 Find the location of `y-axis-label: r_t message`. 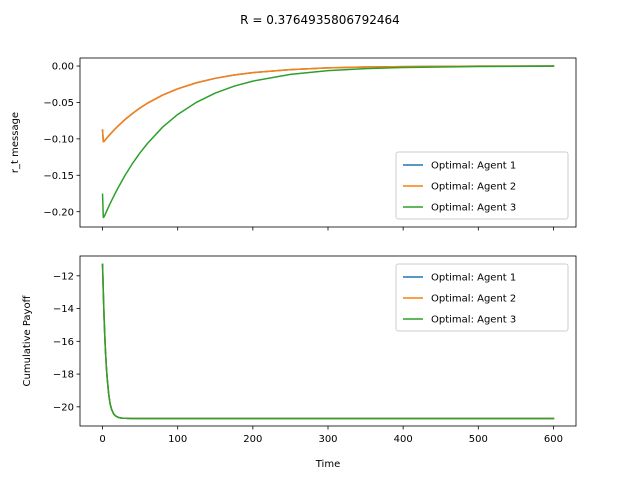

y-axis-label: r_t message is located at coordinates (15, 142).